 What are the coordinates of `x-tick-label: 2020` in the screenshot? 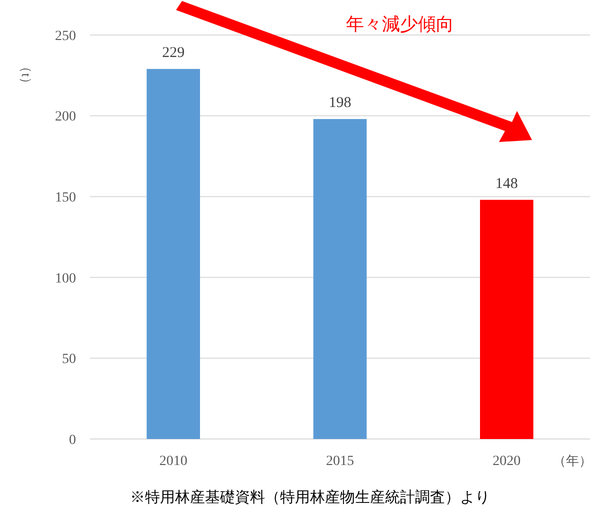 It's located at (506, 461).